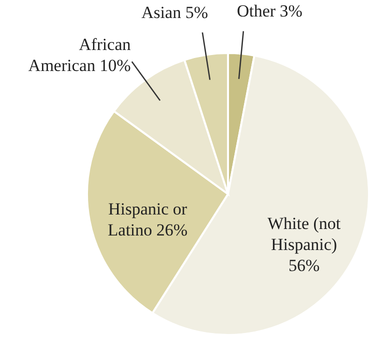 This screenshot has width=375, height=341. Describe the element at coordinates (148, 219) in the screenshot. I see `slice-label: Hispanic or Latino 26%` at that location.